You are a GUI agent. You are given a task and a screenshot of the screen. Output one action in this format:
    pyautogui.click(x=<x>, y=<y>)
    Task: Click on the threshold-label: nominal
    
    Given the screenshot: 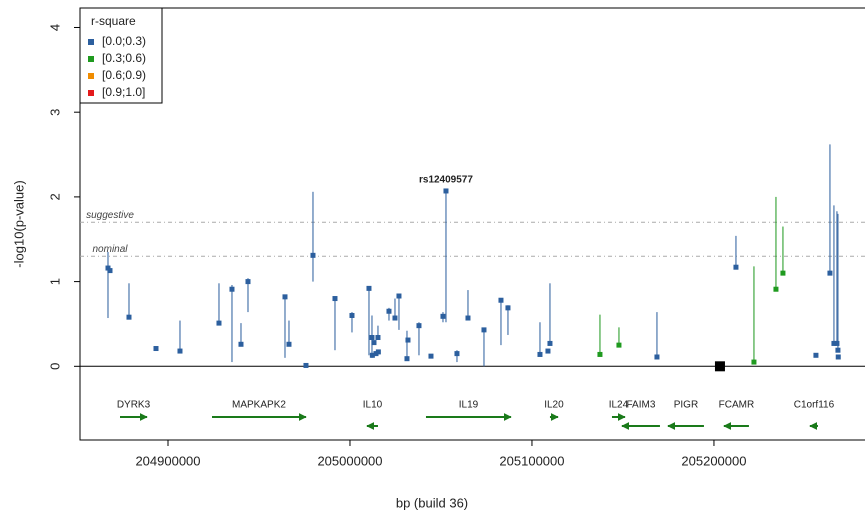 What is the action you would take?
    pyautogui.click(x=110, y=249)
    